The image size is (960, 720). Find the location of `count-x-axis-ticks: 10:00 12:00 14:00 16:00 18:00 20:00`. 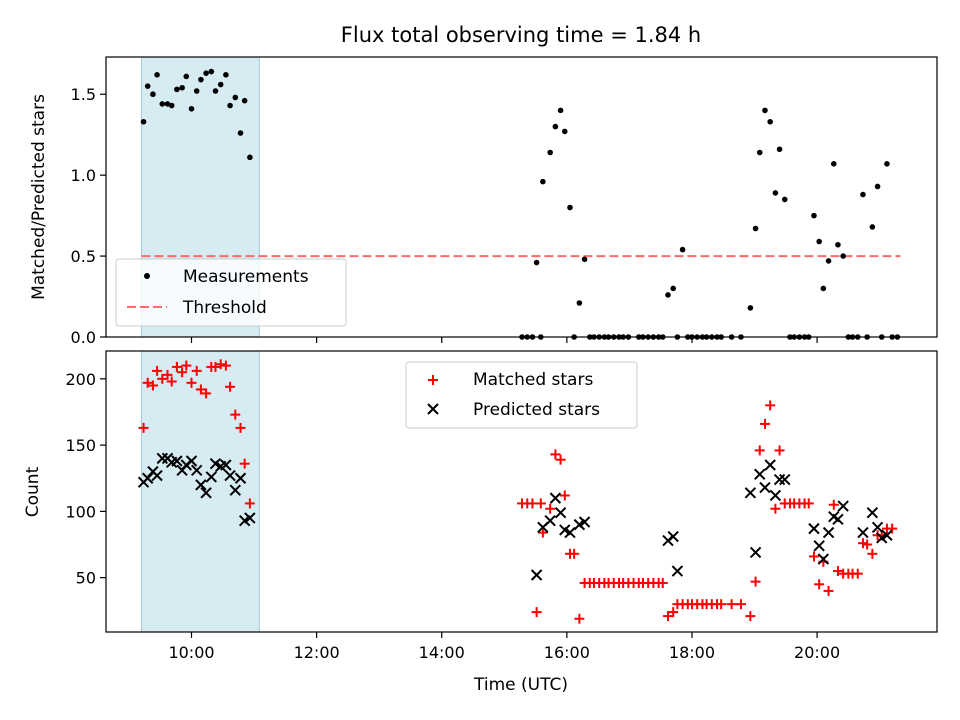

count-x-axis-ticks: 10:00 12:00 14:00 16:00 18:00 20:00 is located at coordinates (504, 647).